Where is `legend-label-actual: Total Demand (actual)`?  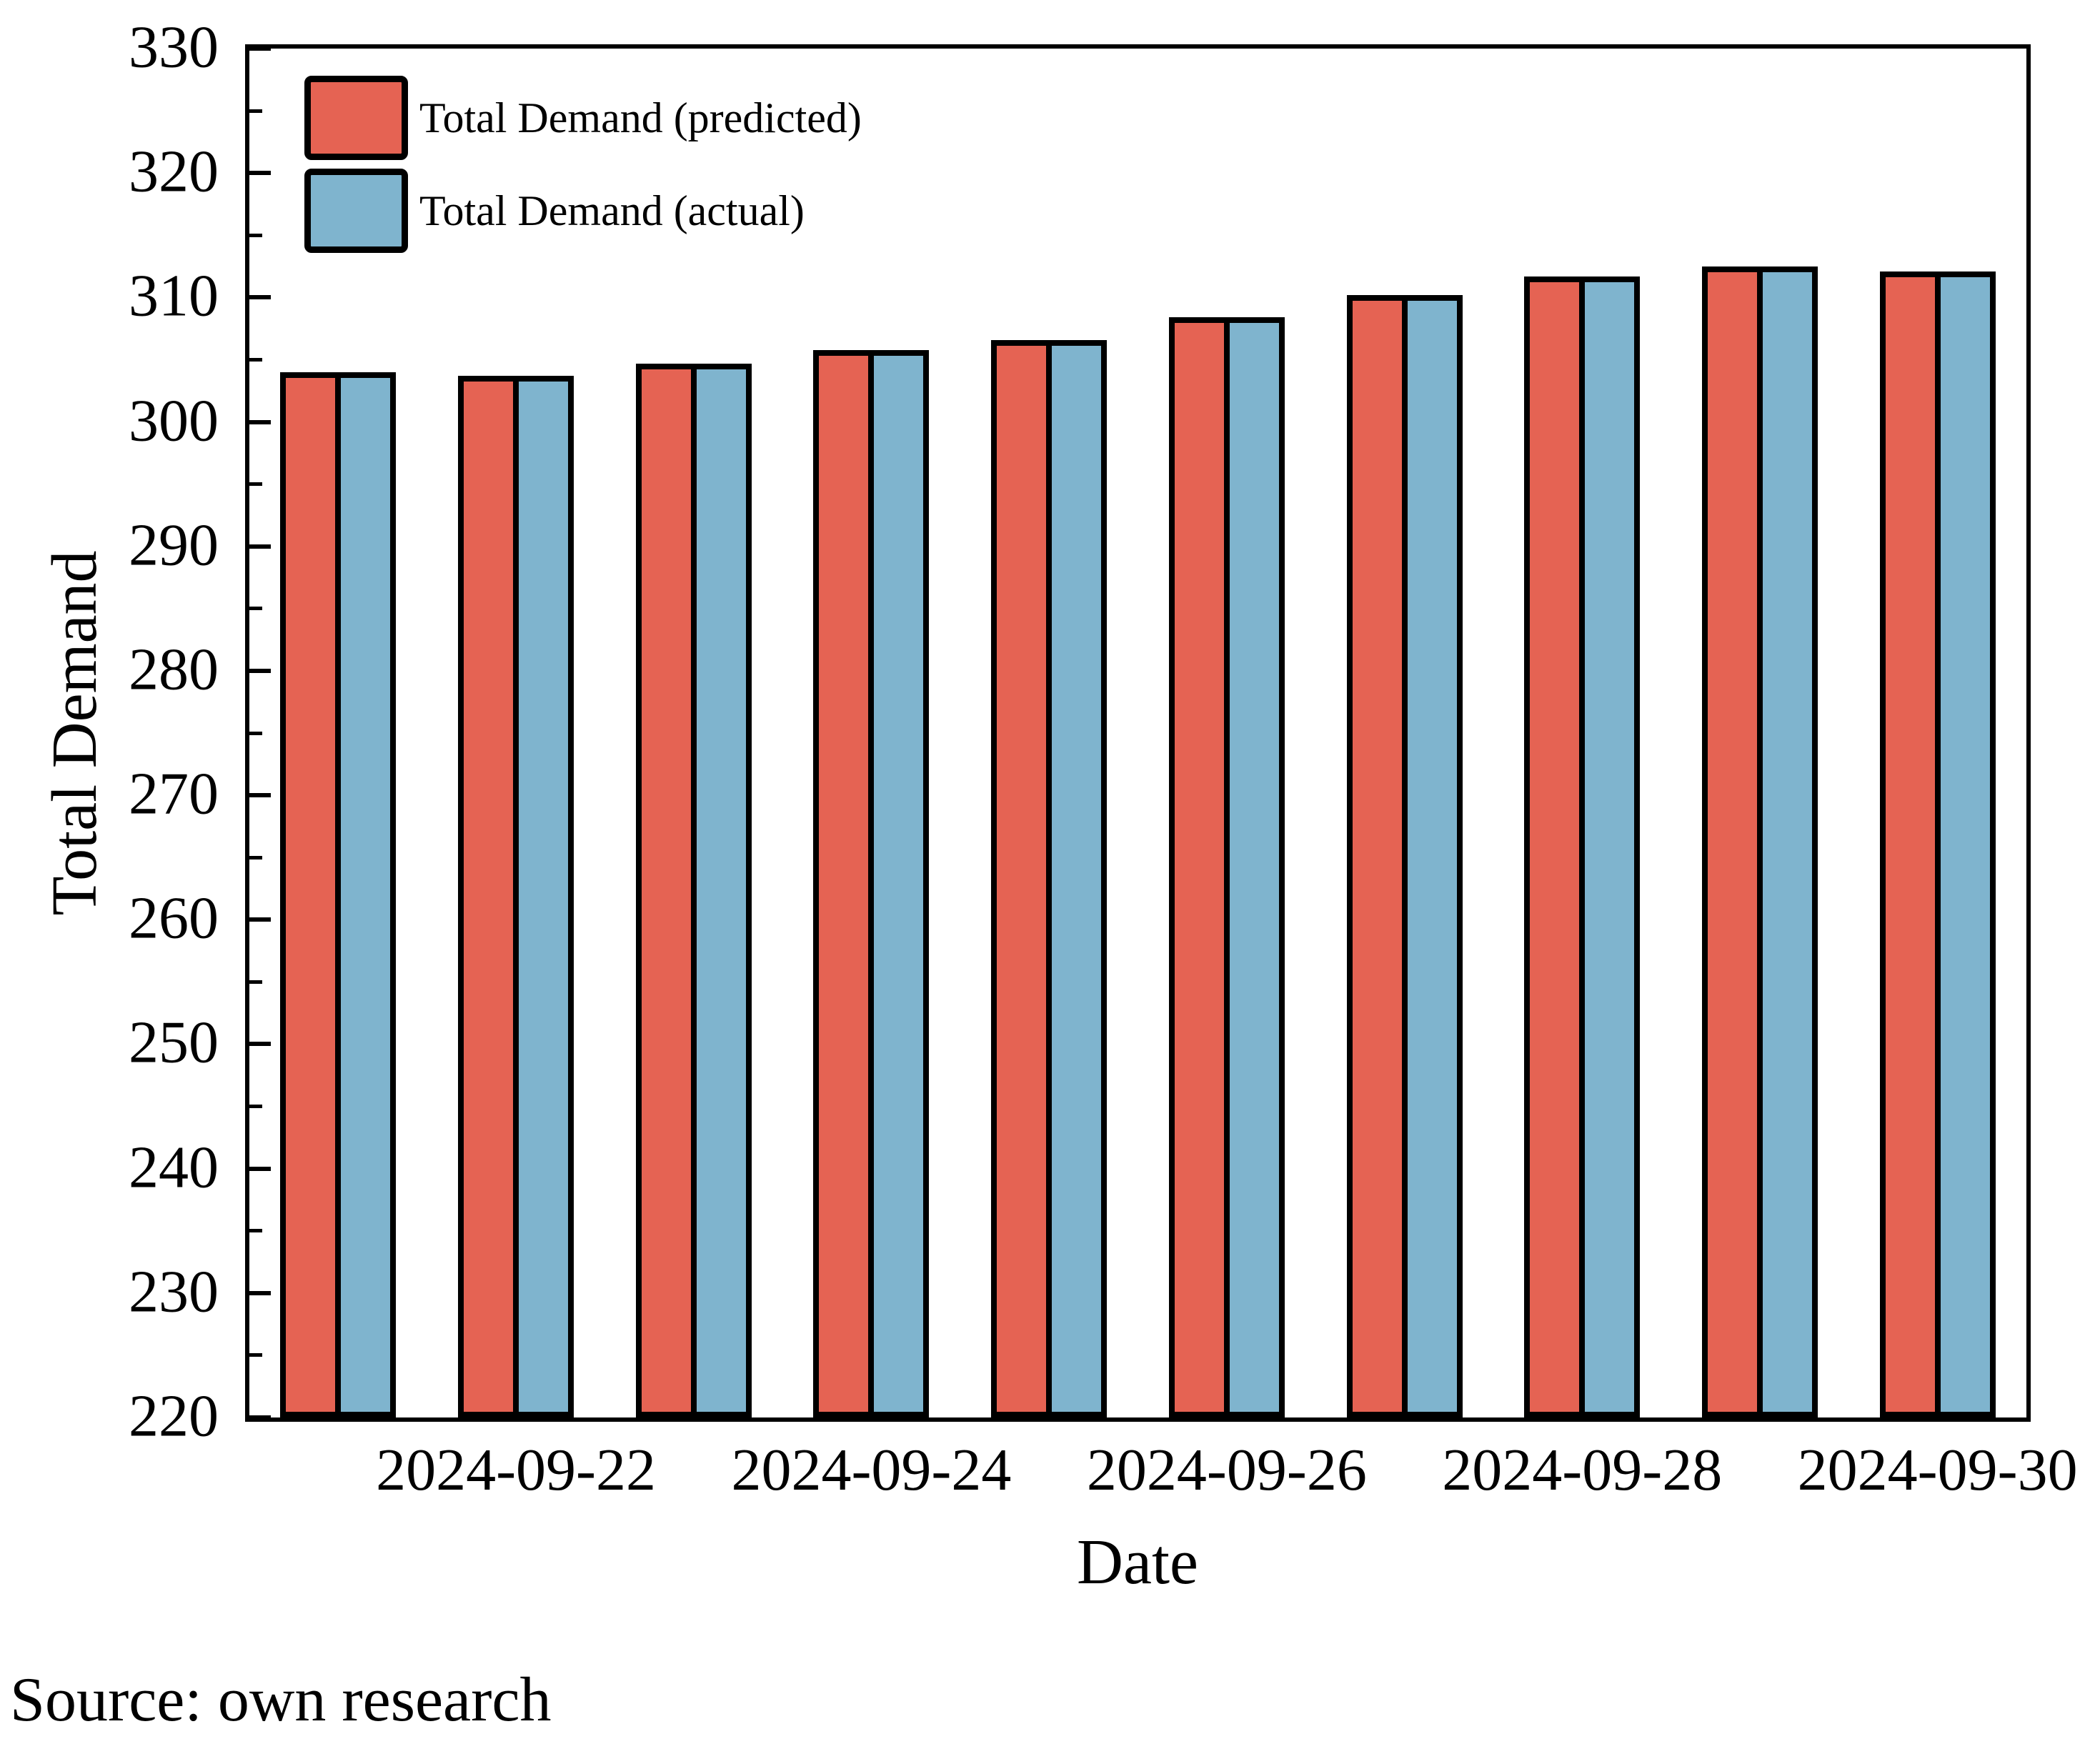
legend-label-actual: Total Demand (actual) is located at coordinates (612, 210).